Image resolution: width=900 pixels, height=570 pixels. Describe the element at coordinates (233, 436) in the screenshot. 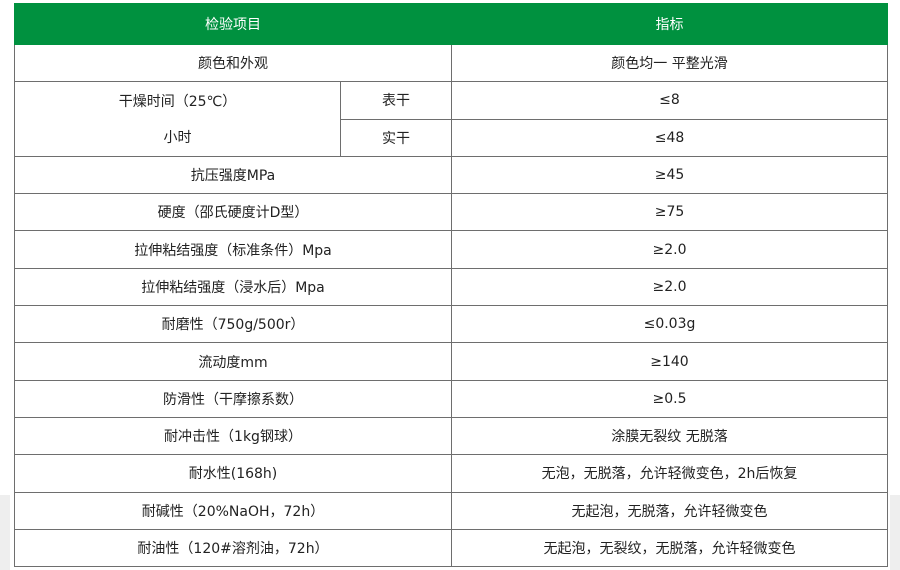

I see `item-cell: 耐冲击性（1kg钢球）` at that location.